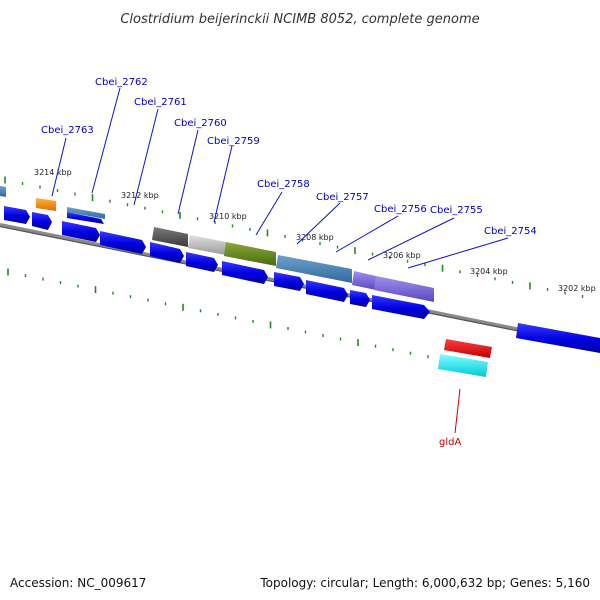 The height and width of the screenshot is (600, 600). Describe the element at coordinates (228, 216) in the screenshot. I see `scale-label-3210: 3210 kbp` at that location.